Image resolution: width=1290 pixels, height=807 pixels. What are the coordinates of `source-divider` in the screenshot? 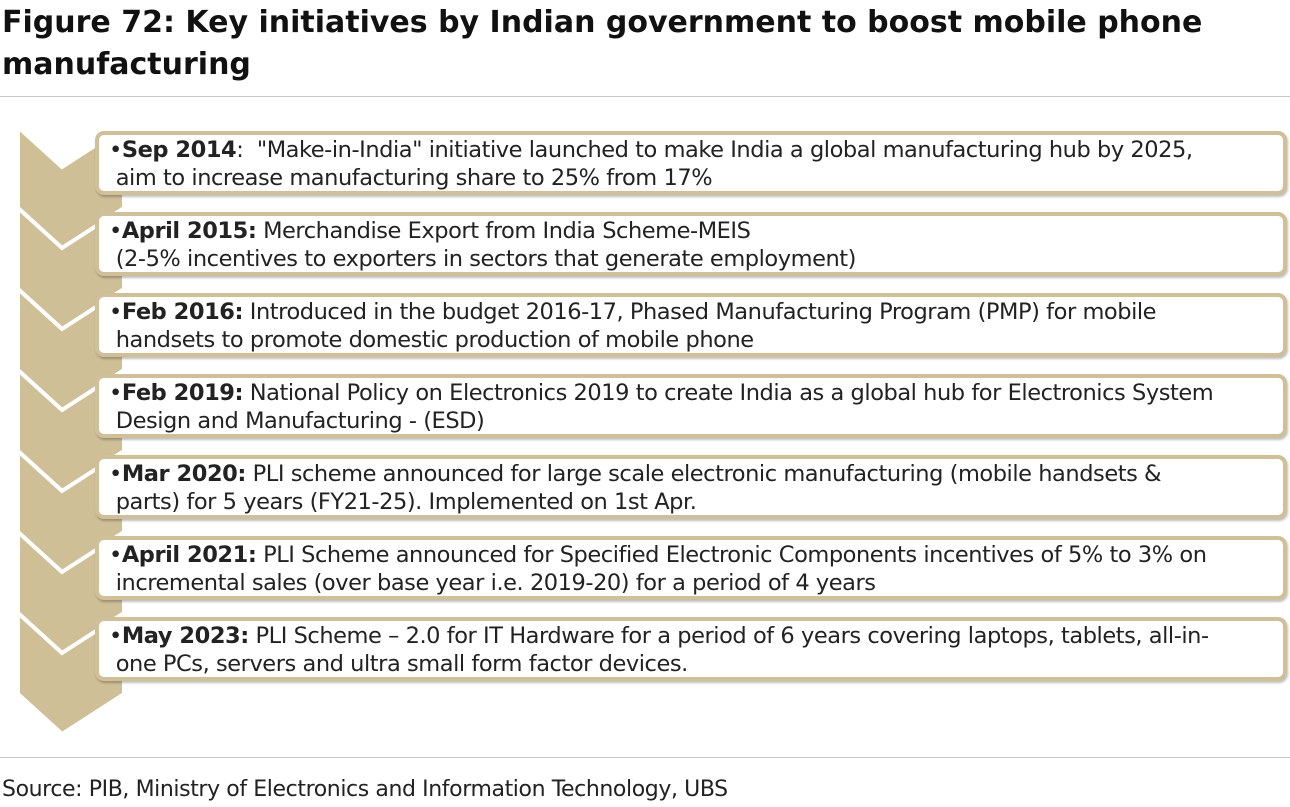 It's located at (645, 757).